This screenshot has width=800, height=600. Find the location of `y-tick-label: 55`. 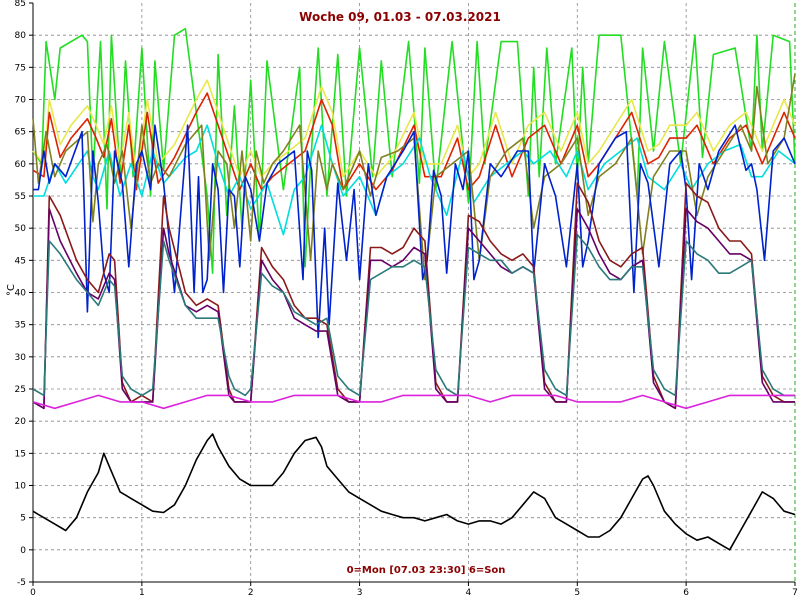

y-tick-label: 55 is located at coordinates (20, 197).